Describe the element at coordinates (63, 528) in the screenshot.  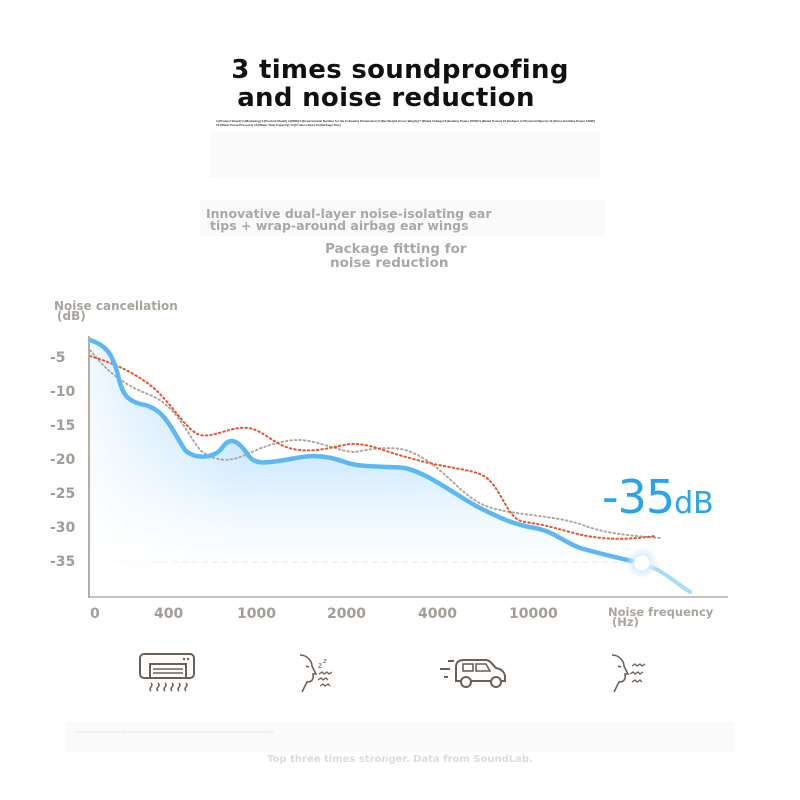
I see `y-tick: -30` at that location.